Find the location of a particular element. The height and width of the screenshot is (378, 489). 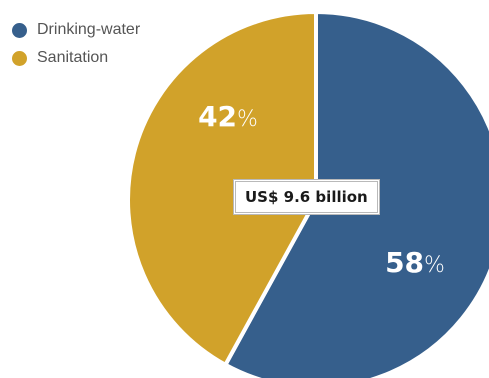

total-label: US$ 9.6 billion is located at coordinates (306, 197).